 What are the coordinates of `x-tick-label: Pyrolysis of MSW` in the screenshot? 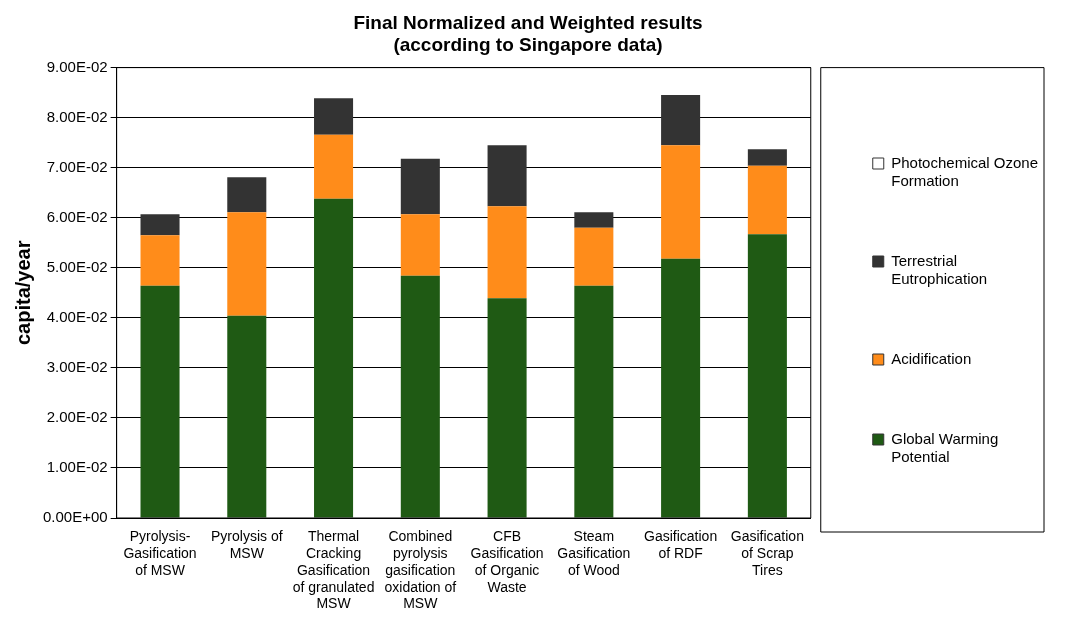 It's located at (247, 545).